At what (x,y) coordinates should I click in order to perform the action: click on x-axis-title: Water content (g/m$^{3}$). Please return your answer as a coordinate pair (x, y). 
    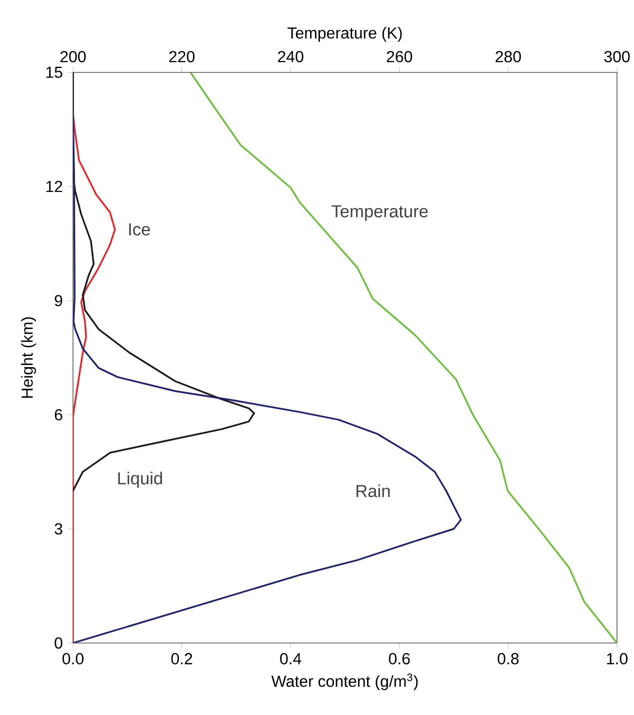
    Looking at the image, I should click on (344, 682).